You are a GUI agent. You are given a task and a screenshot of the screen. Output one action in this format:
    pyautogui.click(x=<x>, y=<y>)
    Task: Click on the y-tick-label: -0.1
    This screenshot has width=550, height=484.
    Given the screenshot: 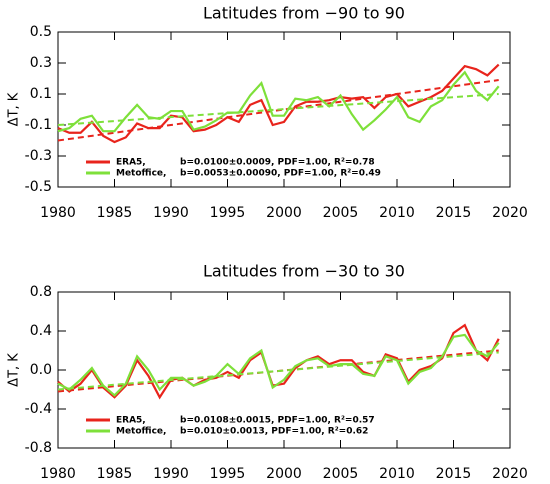 What is the action you would take?
    pyautogui.click(x=38, y=125)
    